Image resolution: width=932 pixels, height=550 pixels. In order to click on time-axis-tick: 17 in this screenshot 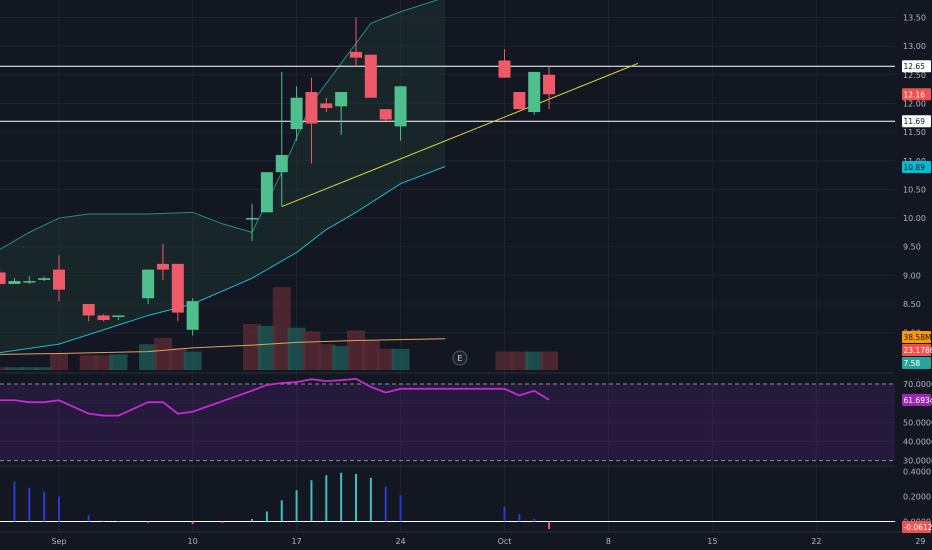, I will do `click(297, 541)`.